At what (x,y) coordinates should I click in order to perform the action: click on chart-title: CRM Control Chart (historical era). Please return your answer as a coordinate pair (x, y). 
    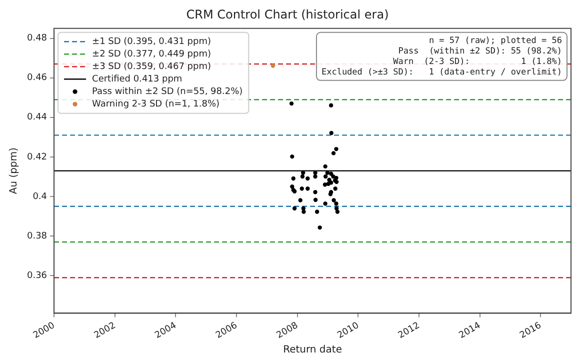
    Looking at the image, I should click on (287, 14).